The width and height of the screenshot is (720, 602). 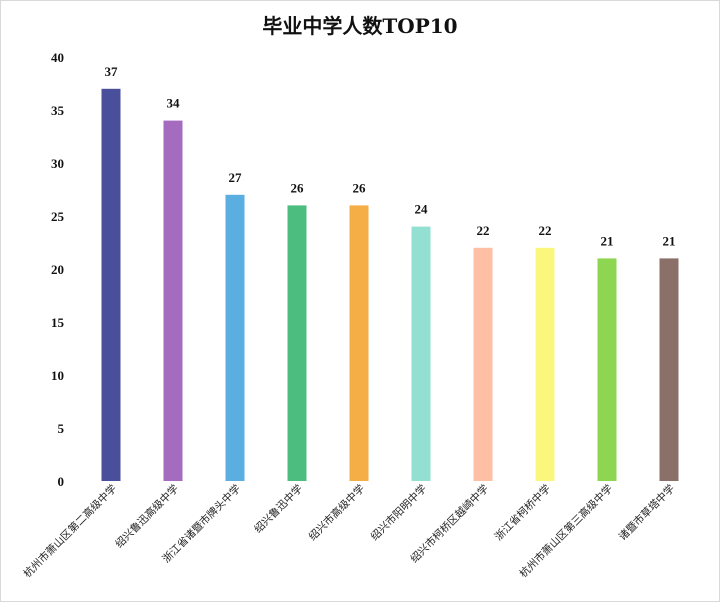 What do you see at coordinates (57, 375) in the screenshot?
I see `y-tick-label: 10` at bounding box center [57, 375].